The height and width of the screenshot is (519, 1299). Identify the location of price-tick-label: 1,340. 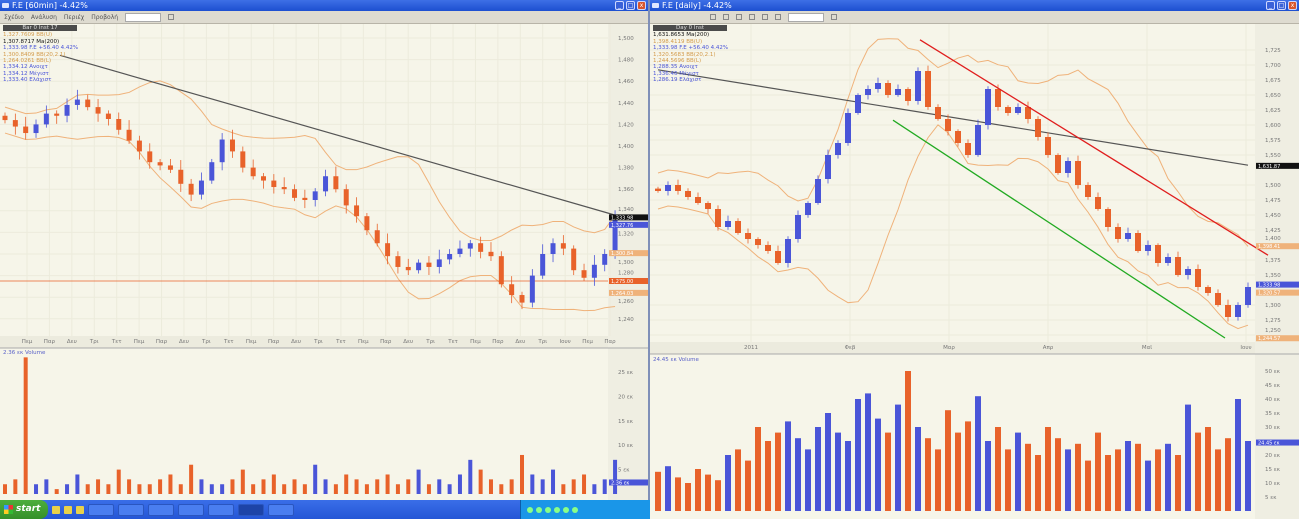
(626, 210).